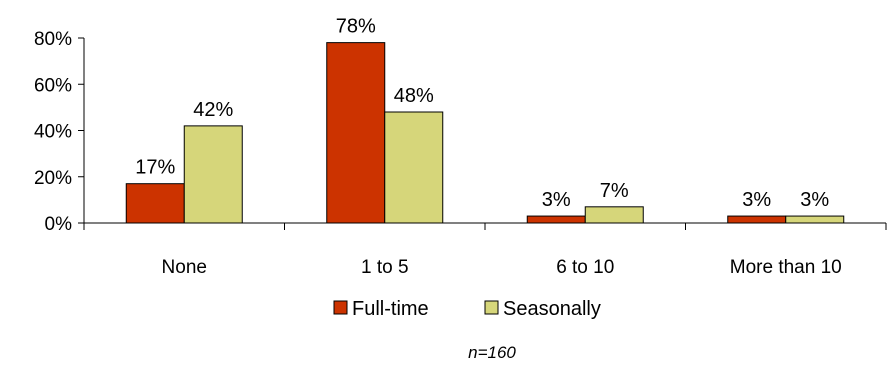  Describe the element at coordinates (552, 309) in the screenshot. I see `legend-label: Seasonally` at that location.